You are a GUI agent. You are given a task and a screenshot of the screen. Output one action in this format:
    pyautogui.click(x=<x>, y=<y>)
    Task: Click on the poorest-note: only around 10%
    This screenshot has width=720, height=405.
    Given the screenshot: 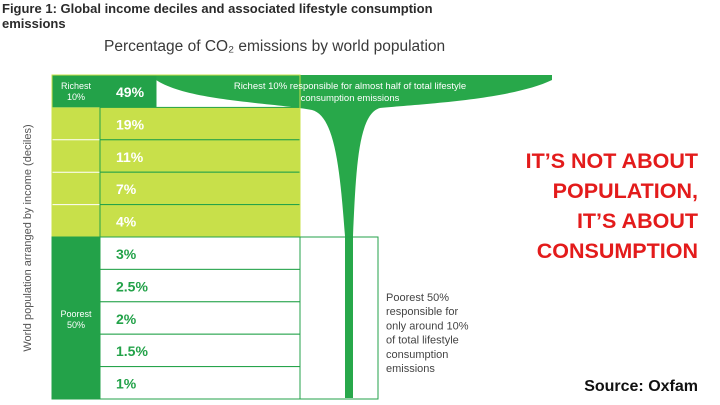 What is the action you would take?
    pyautogui.click(x=427, y=326)
    